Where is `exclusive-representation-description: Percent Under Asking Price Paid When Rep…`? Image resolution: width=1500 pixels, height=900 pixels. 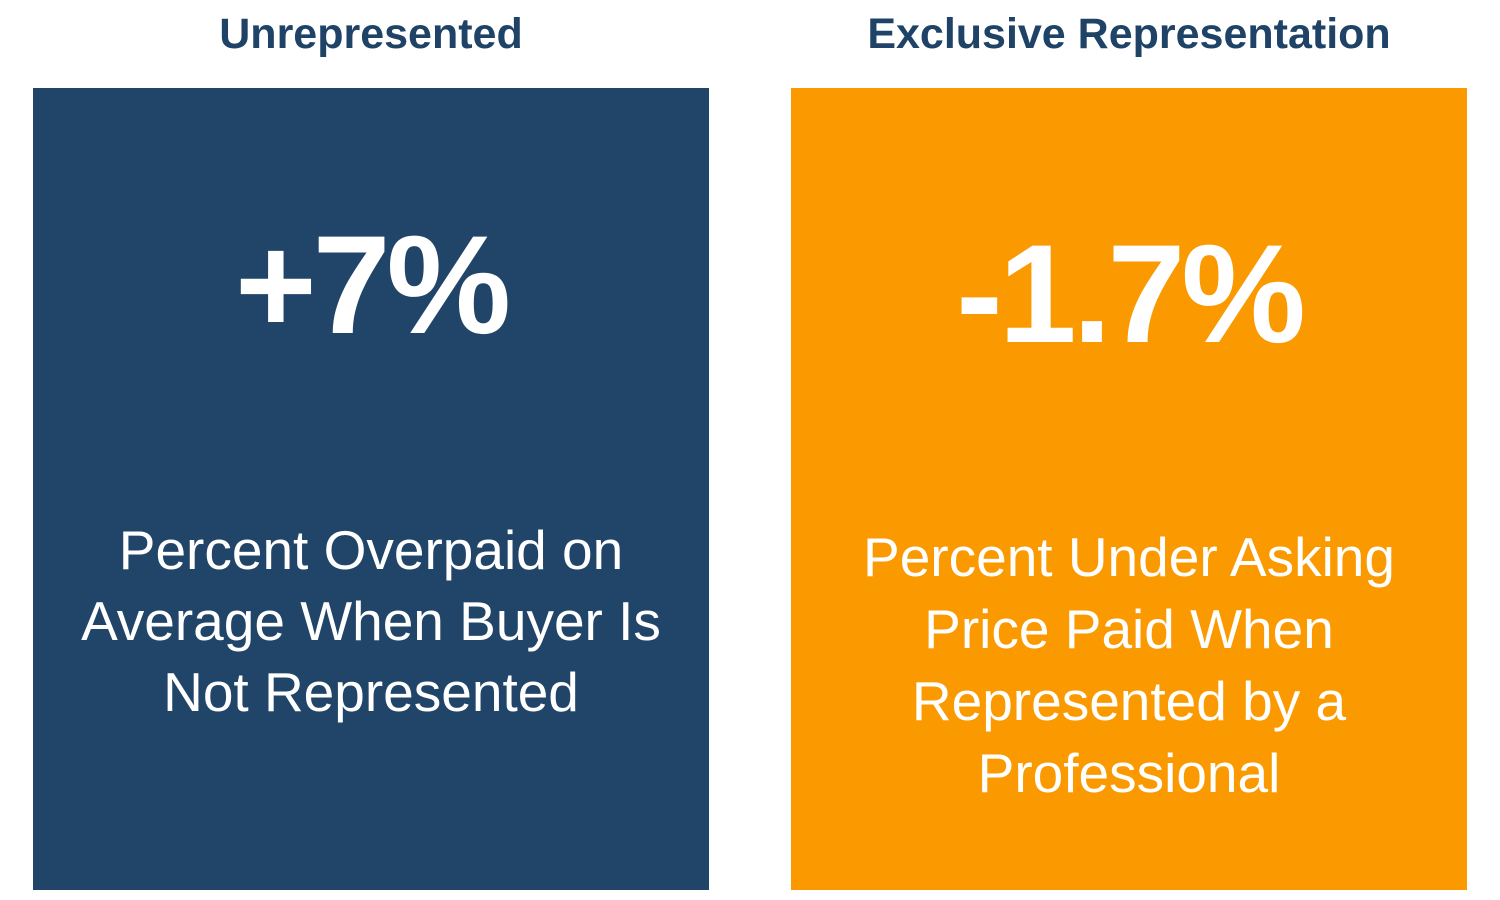
exclusive-representation-description: Percent Under Asking Price Paid When Rep… is located at coordinates (1129, 665).